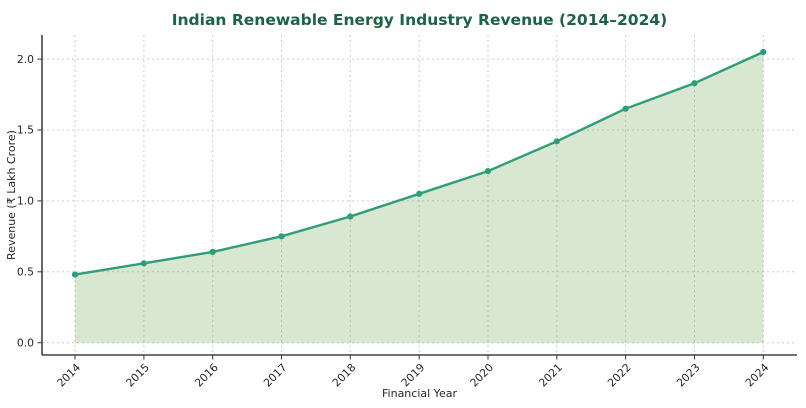  What do you see at coordinates (688, 375) in the screenshot?
I see `x-tick-label: 2023` at bounding box center [688, 375].